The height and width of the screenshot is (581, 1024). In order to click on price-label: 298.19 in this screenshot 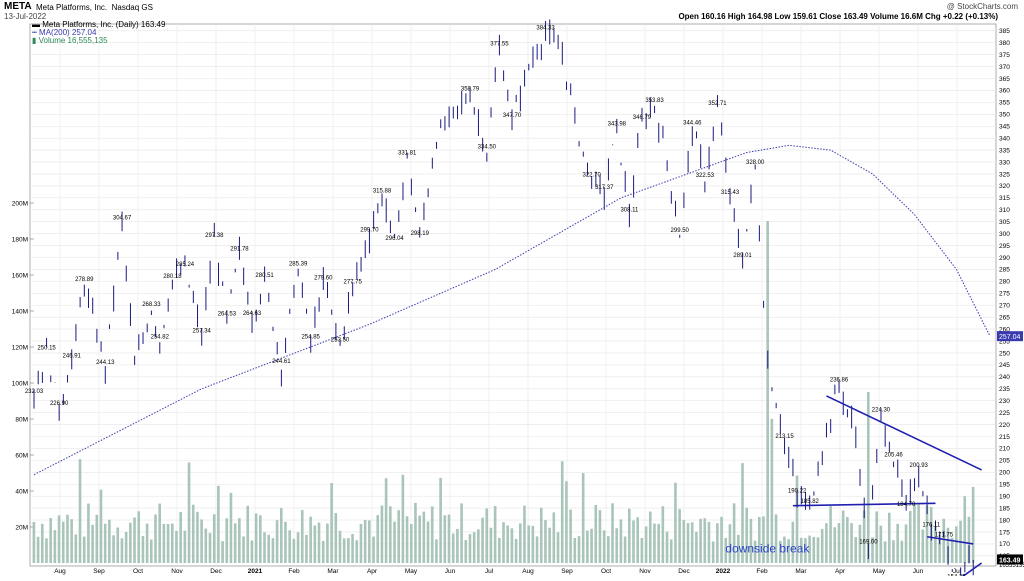, I will do `click(420, 234)`.